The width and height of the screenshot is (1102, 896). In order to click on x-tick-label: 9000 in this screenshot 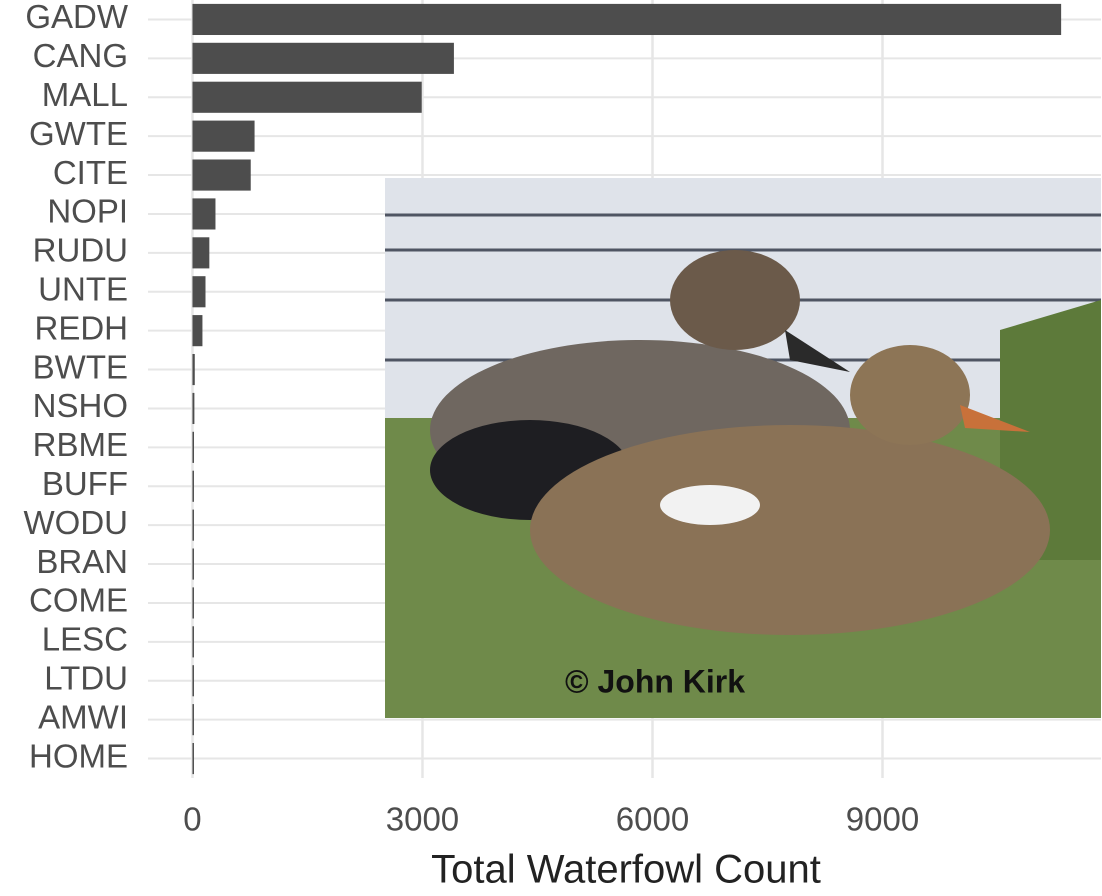, I will do `click(882, 819)`.